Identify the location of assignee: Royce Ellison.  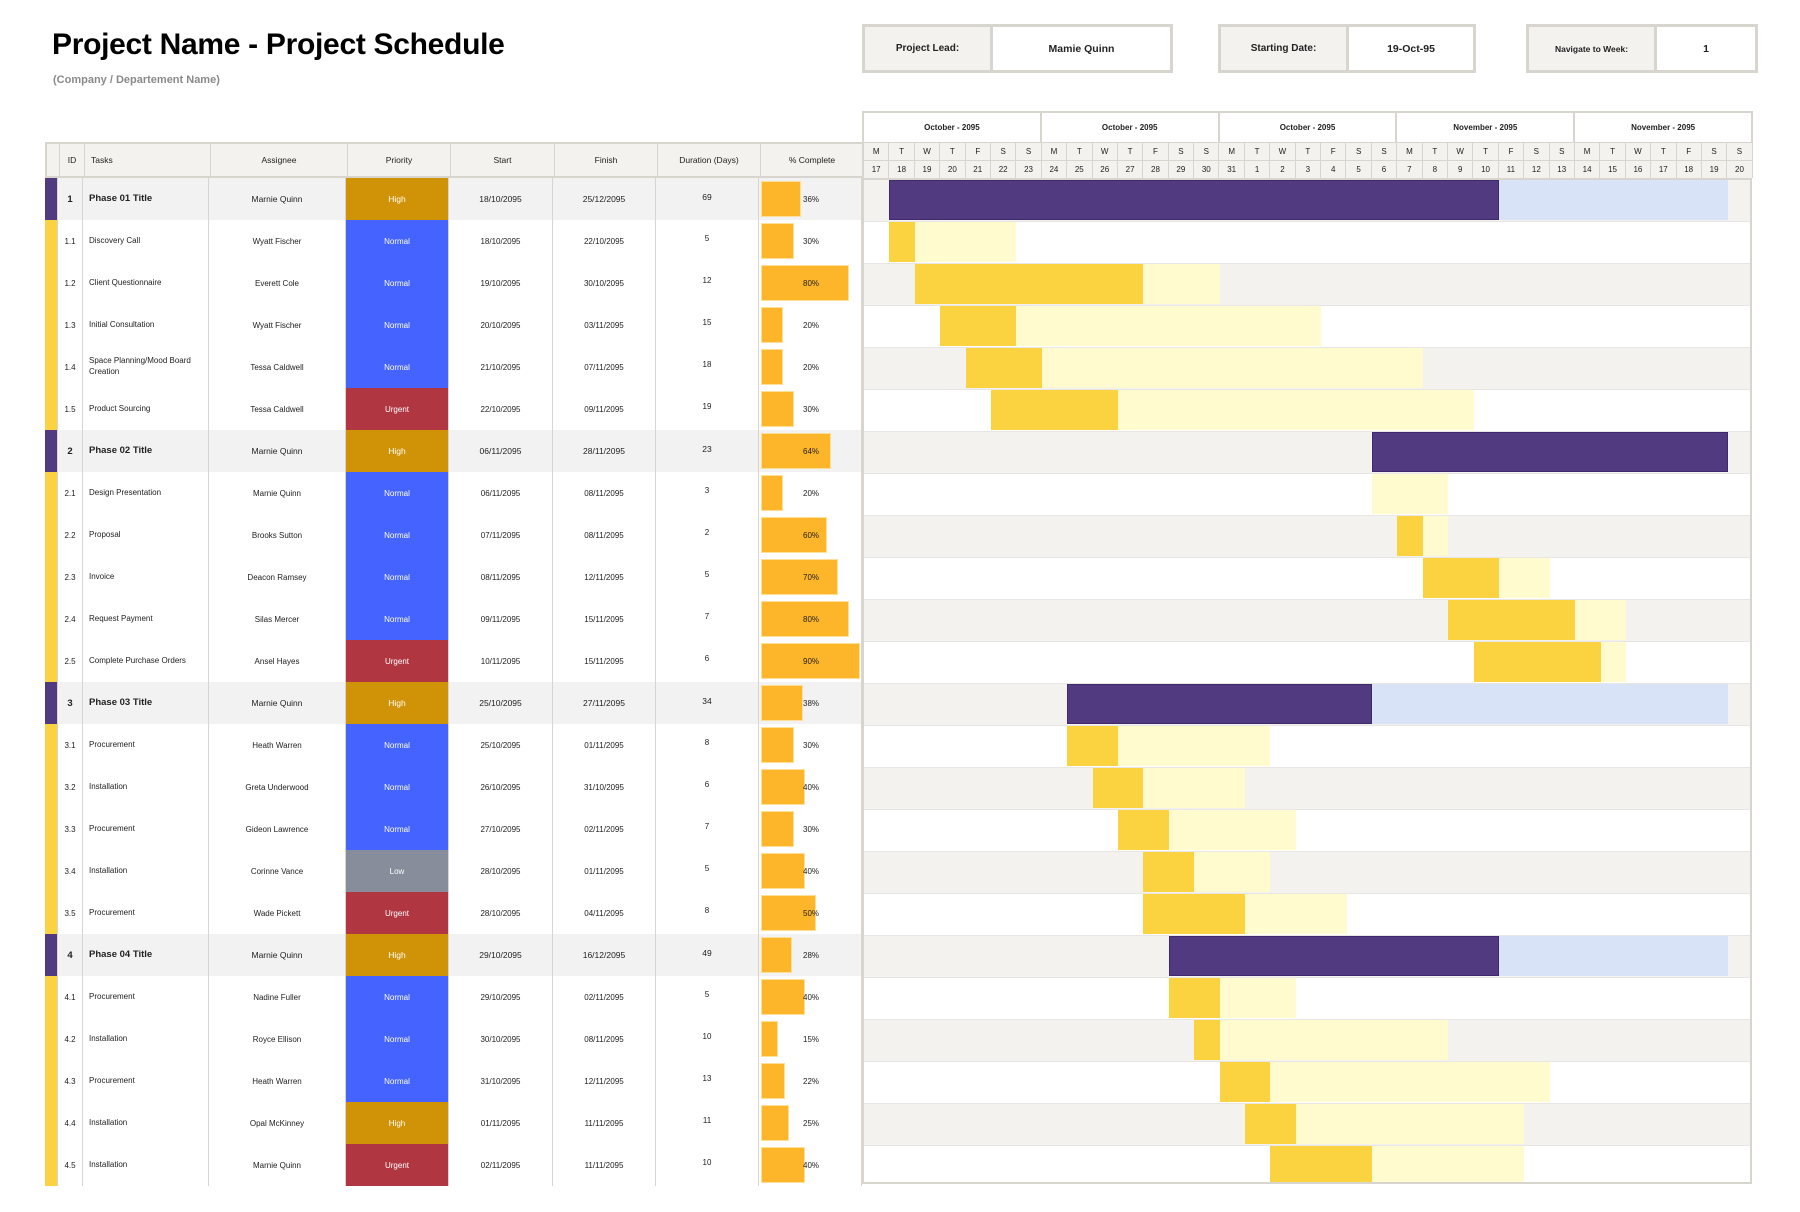
(277, 1039).